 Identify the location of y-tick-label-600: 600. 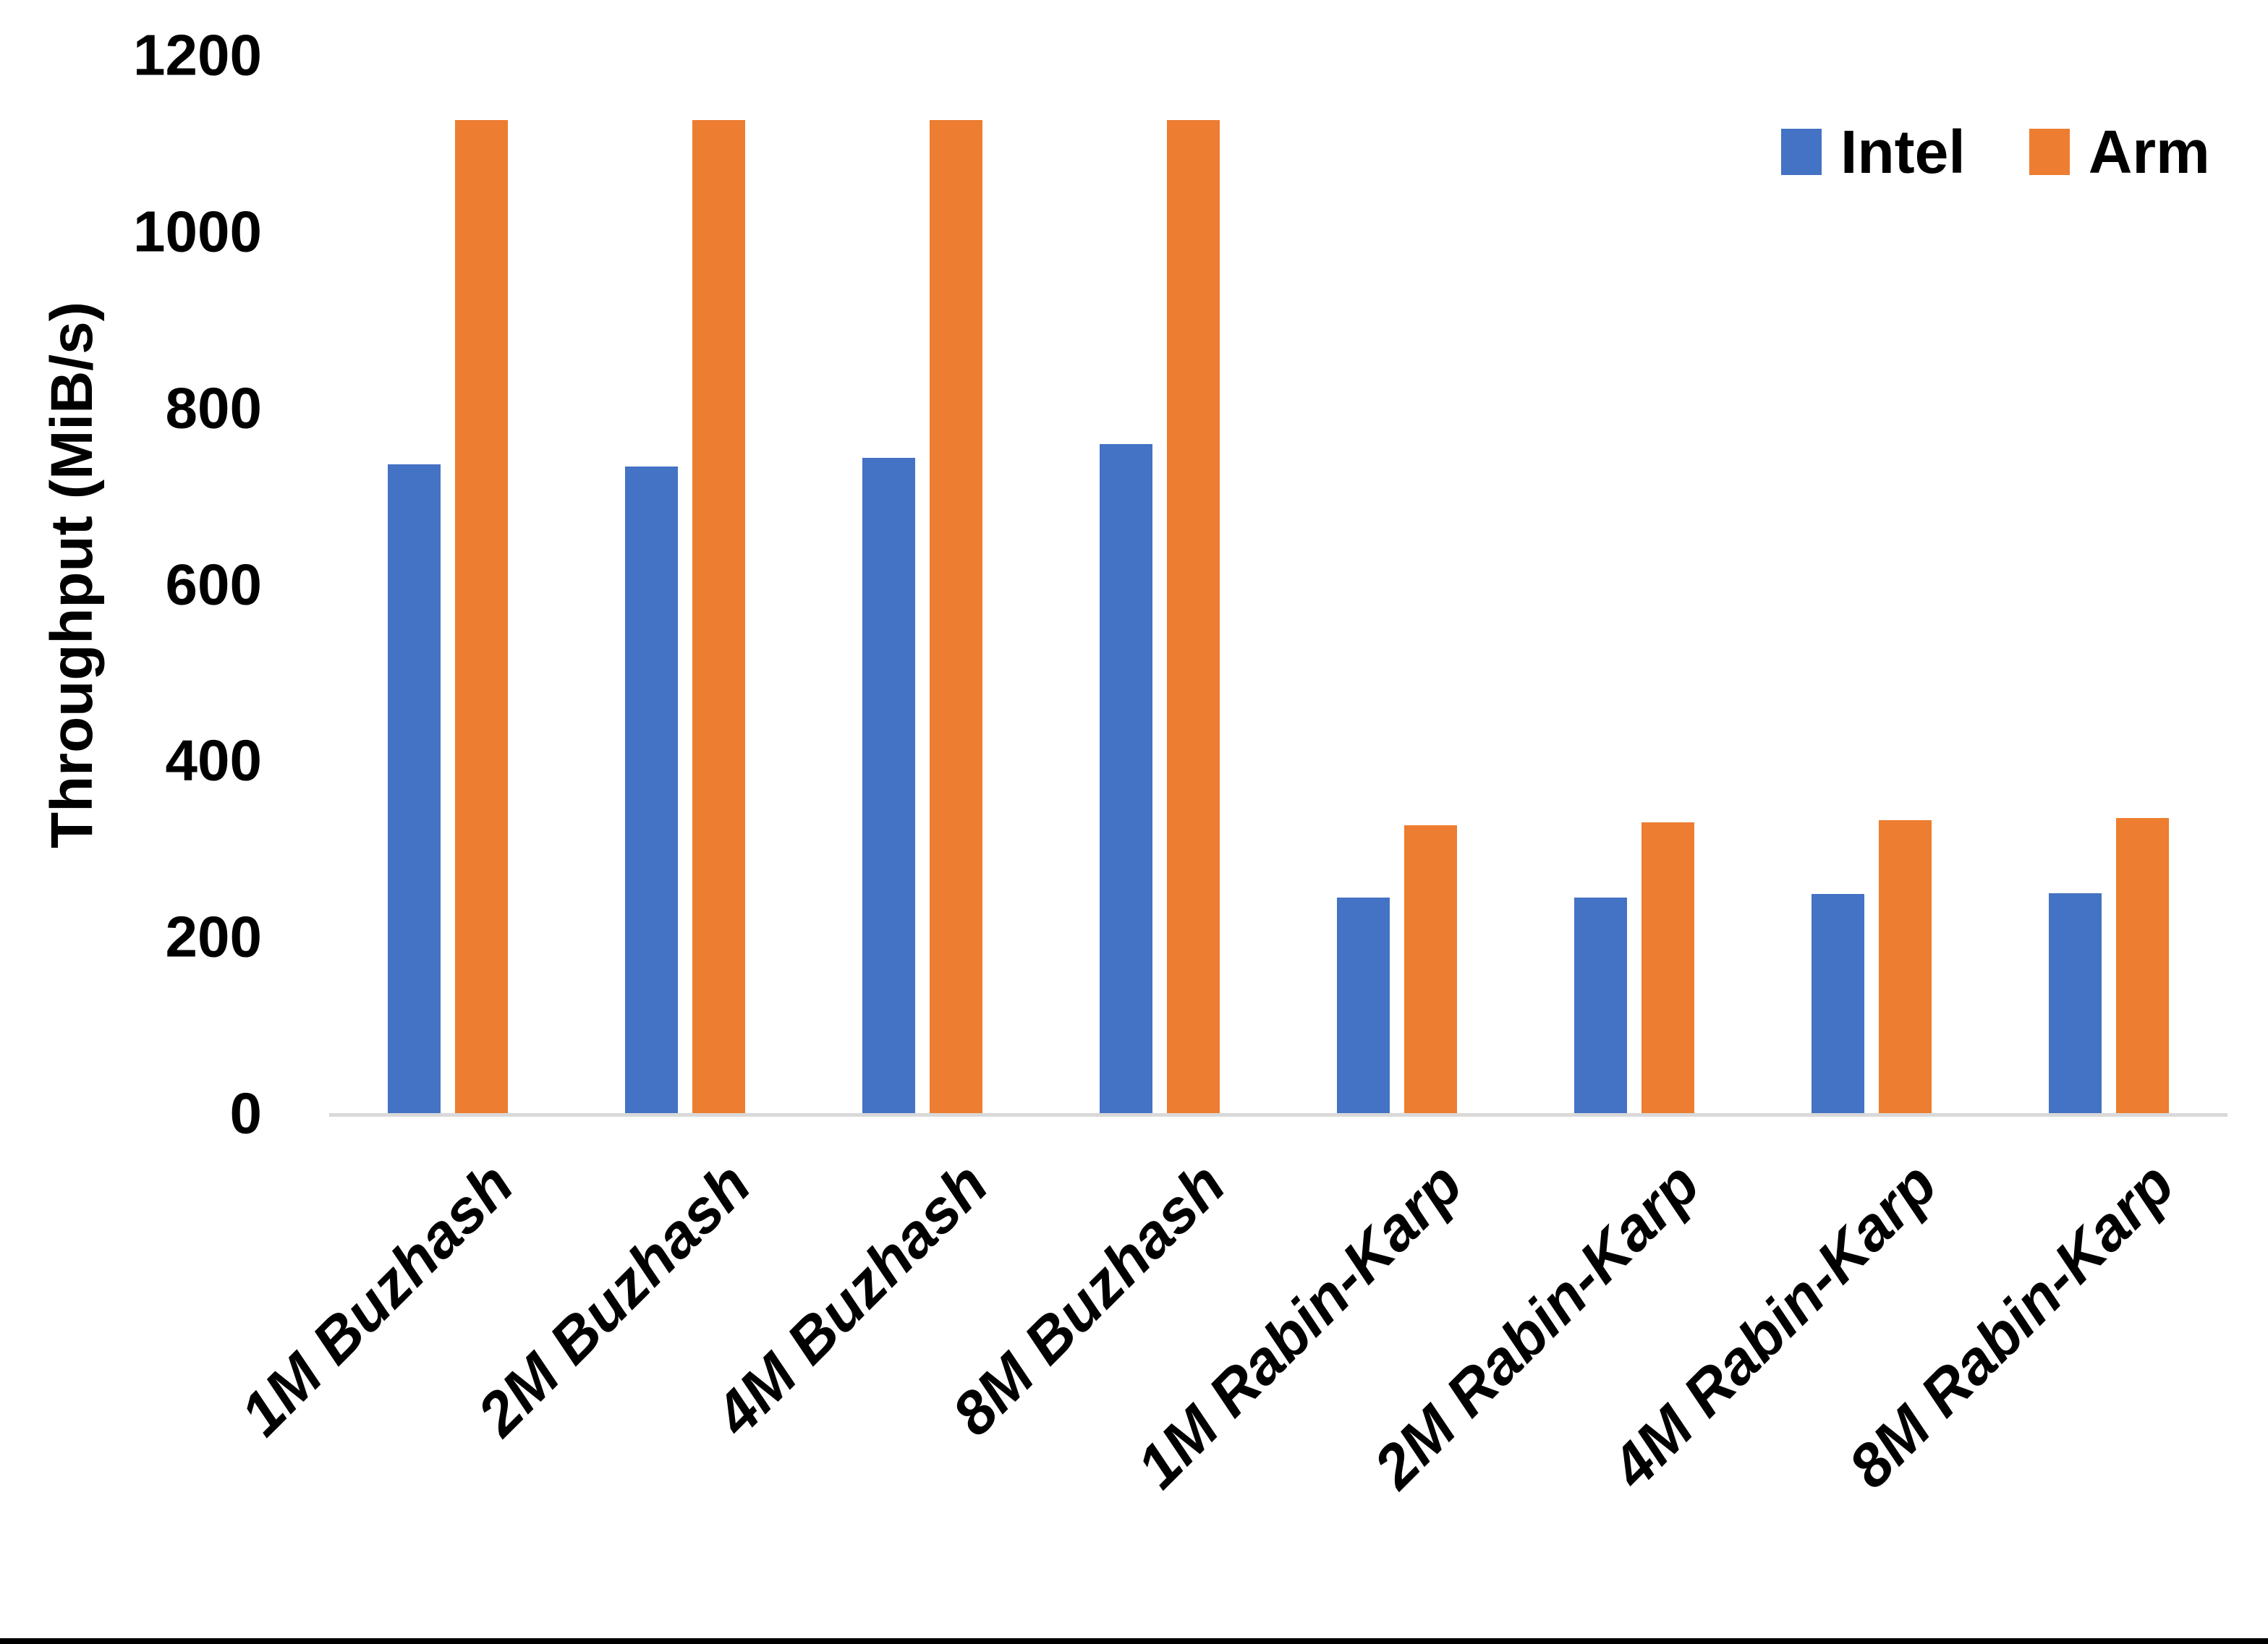
(213, 583).